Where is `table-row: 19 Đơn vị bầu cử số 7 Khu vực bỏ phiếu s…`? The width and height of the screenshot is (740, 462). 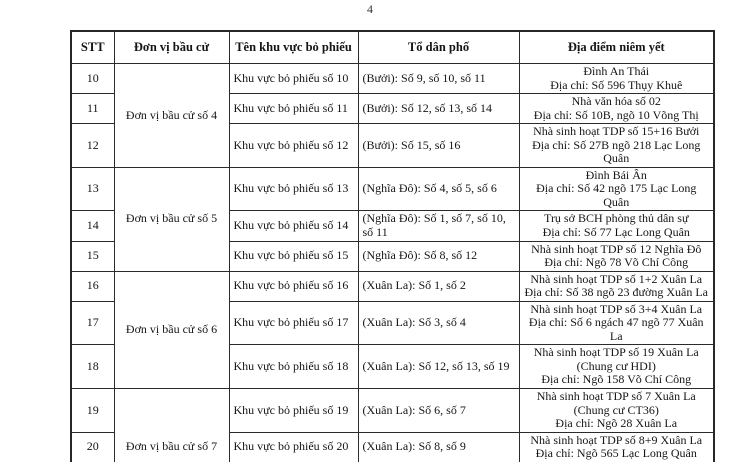
table-row: 19 Đơn vị bầu cử số 7 Khu vực bỏ phiếu s… is located at coordinates (392, 425).